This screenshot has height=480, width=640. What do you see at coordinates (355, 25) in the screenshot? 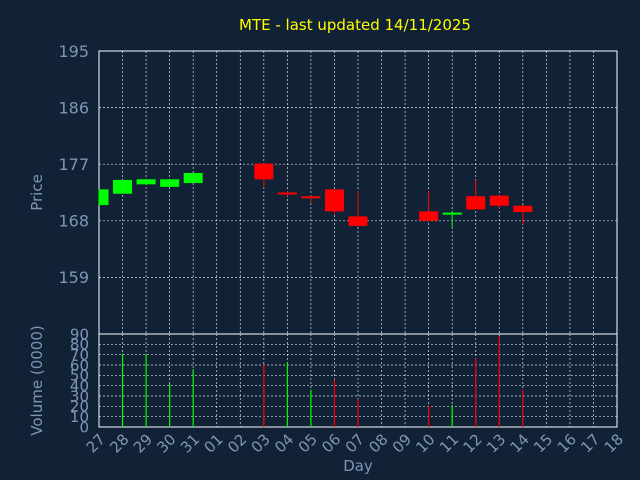
I see `chart-title: MTE - last updated 14/11/2025` at bounding box center [355, 25].